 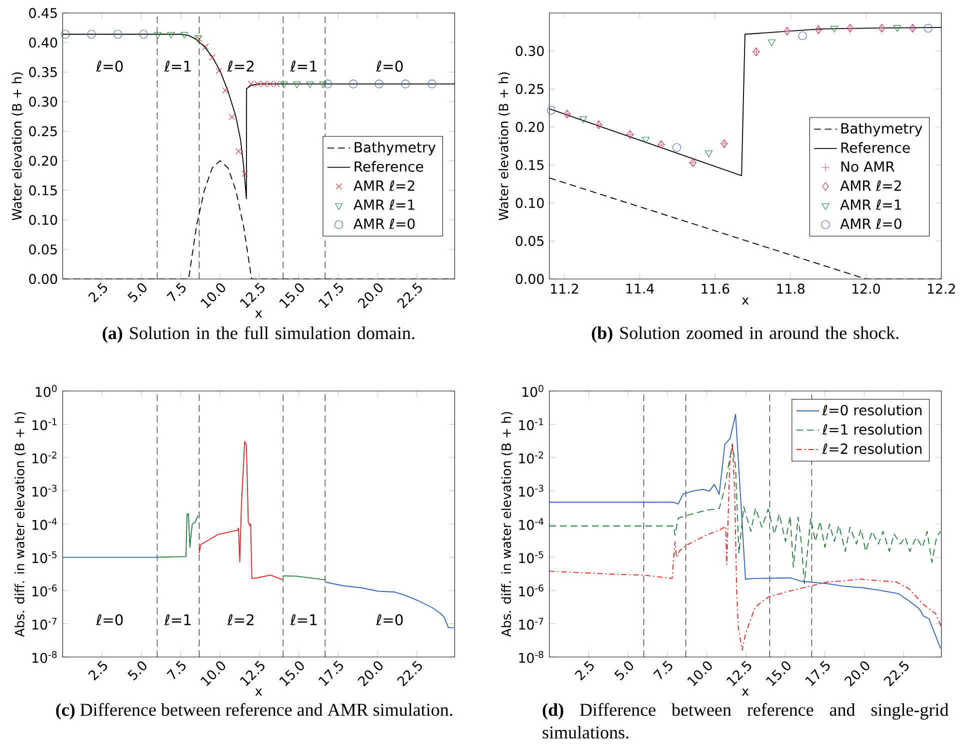 I want to click on y-tick-label: 0.45, so click(x=43, y=13).